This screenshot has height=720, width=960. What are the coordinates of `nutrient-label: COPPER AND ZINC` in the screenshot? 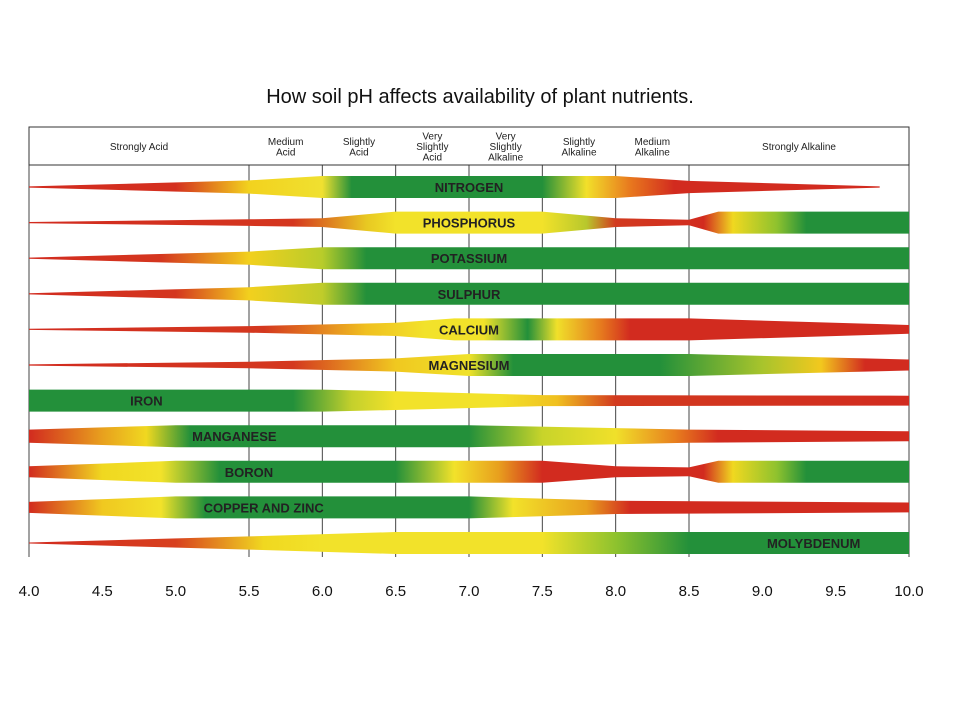 It's located at (264, 507).